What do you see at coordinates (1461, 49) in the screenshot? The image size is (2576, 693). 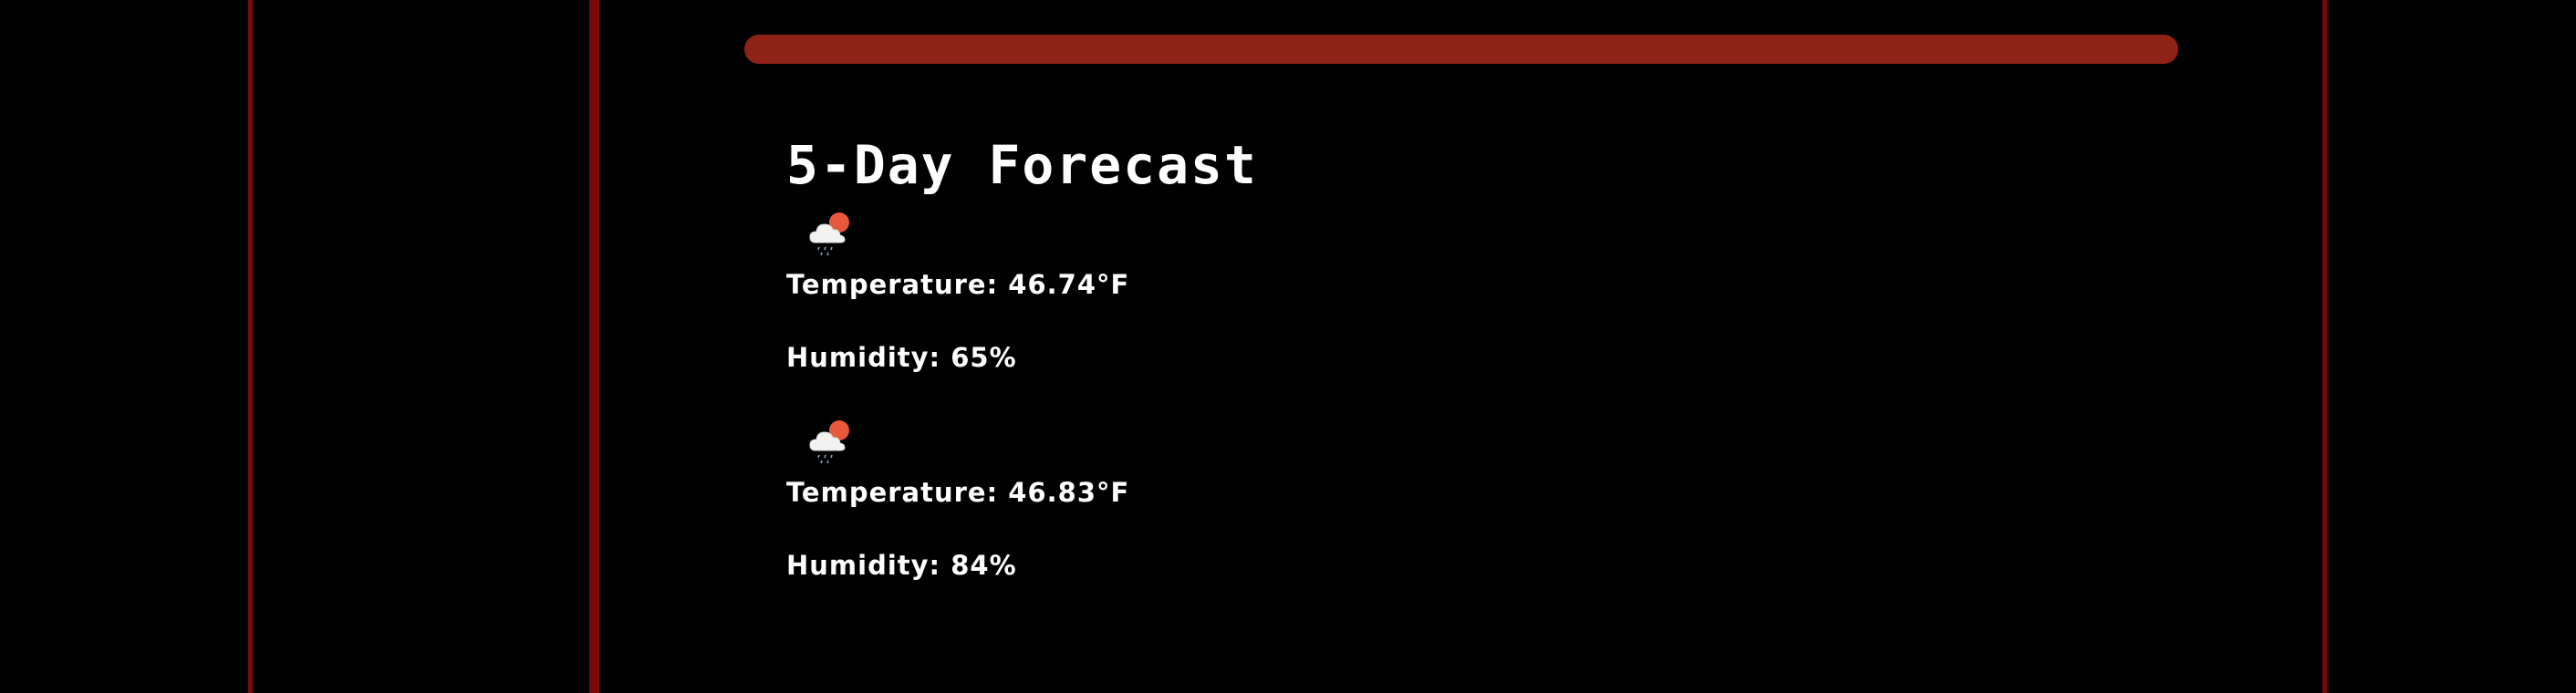 I see `top-accent-bar` at bounding box center [1461, 49].